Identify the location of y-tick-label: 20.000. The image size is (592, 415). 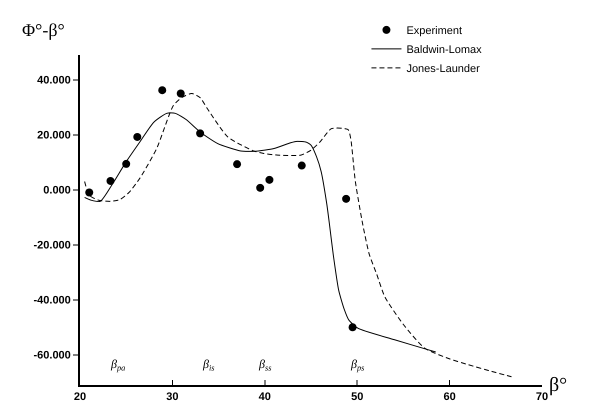
(54, 136).